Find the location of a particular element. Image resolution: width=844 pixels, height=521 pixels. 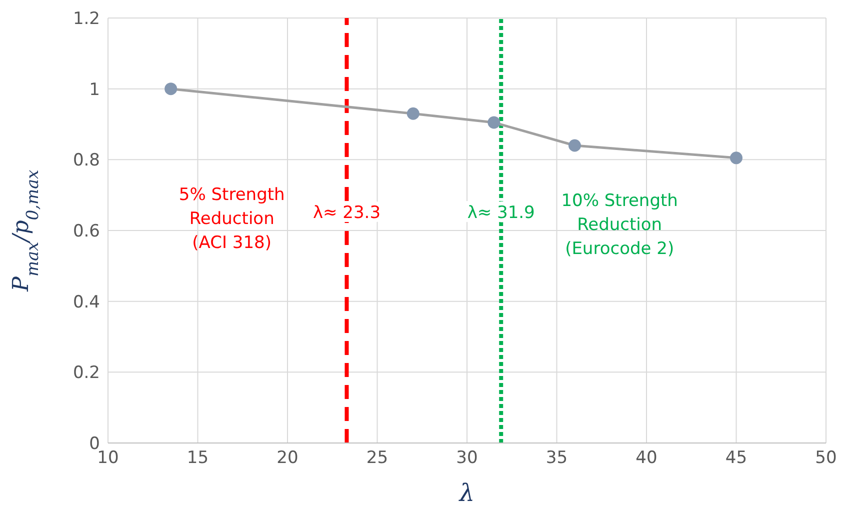

y-tick-label: 0 is located at coordinates (94, 444).